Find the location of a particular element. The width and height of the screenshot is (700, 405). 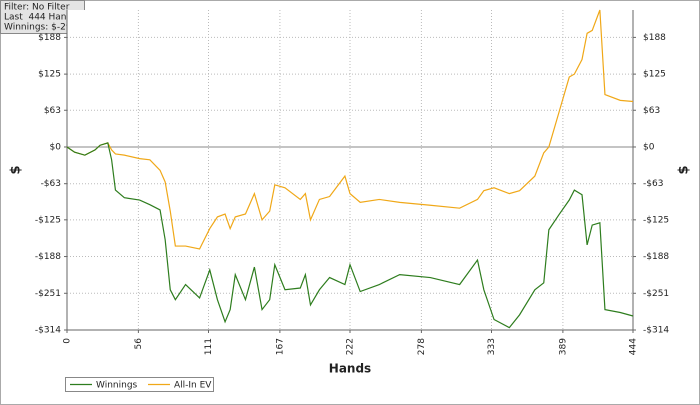

x-tick-label: 0 is located at coordinates (68, 341).